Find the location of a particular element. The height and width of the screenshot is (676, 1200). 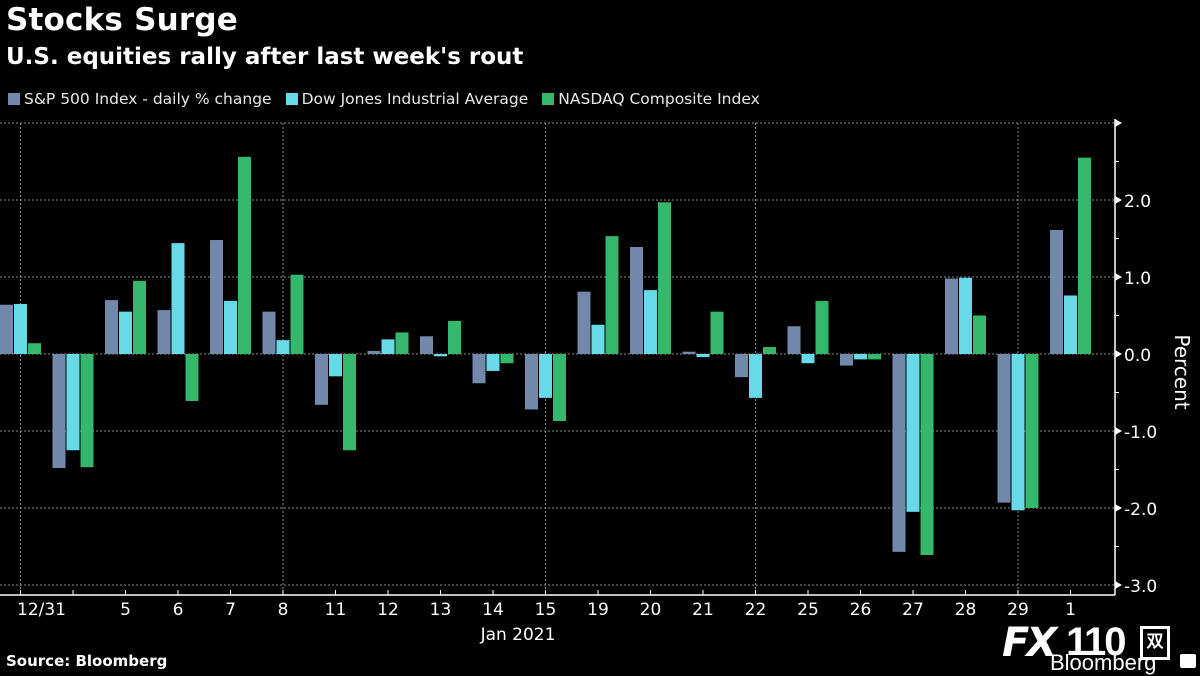

watermark-box: 双 is located at coordinates (1155, 643).